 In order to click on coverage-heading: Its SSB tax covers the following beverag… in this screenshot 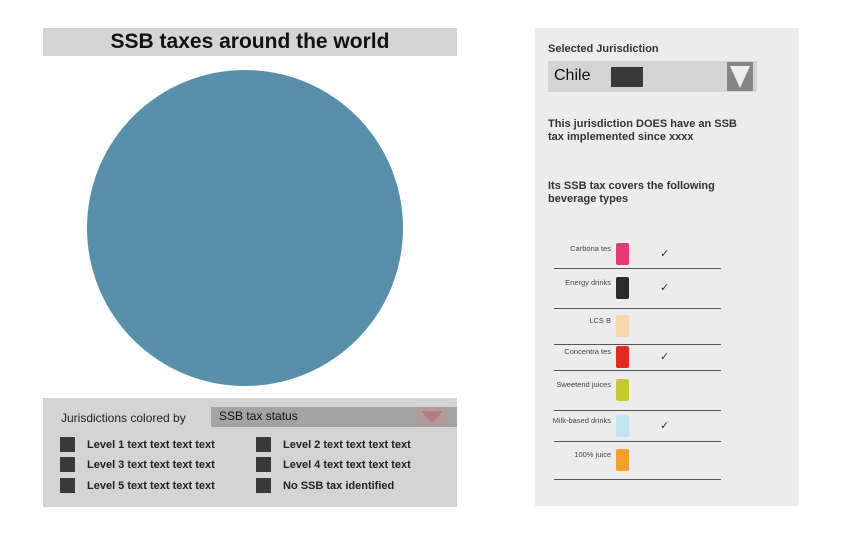, I will do `click(631, 192)`.